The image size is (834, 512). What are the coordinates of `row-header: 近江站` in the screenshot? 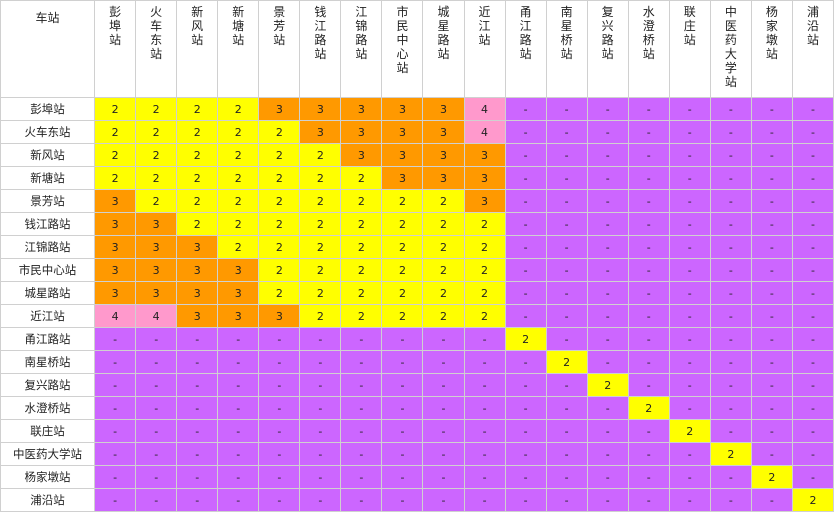 It's located at (48, 316).